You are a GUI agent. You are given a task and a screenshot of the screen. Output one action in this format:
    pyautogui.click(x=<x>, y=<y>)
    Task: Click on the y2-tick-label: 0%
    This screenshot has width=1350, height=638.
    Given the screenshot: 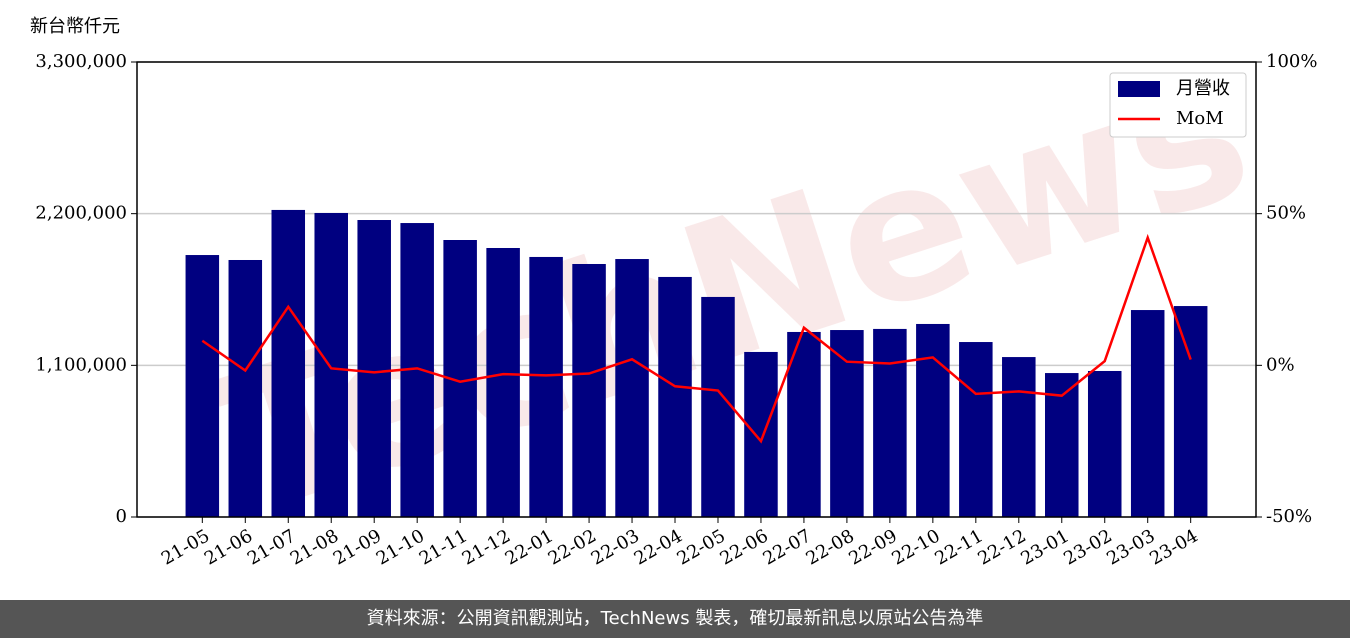 What is the action you would take?
    pyautogui.click(x=1280, y=364)
    